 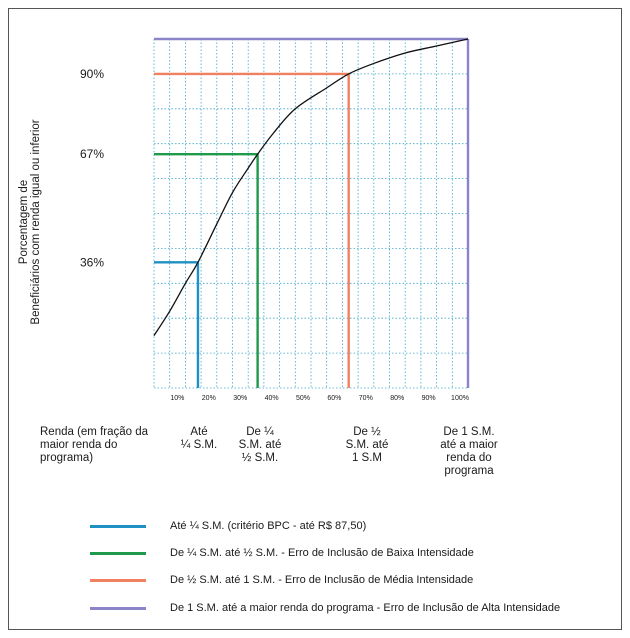 What do you see at coordinates (367, 458) in the screenshot?
I see `category-label-line: 1 S.M` at bounding box center [367, 458].